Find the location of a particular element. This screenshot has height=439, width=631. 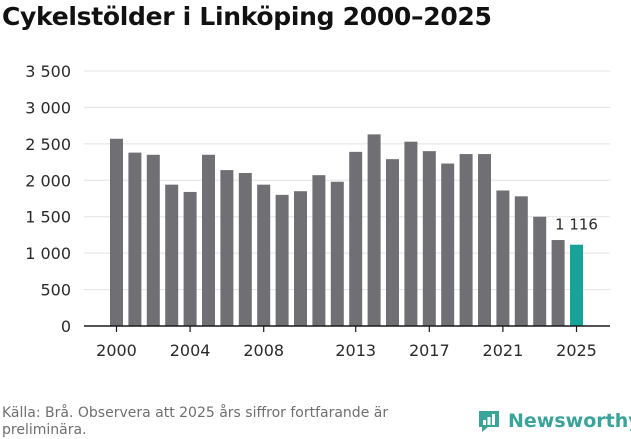

x-tick-label: 2000 is located at coordinates (116, 350).